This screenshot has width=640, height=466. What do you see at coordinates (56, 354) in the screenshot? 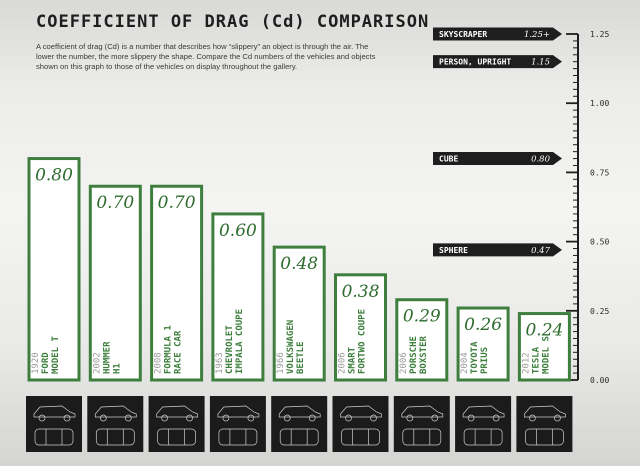
I see `bar-name-label: MODEL T` at bounding box center [56, 354].